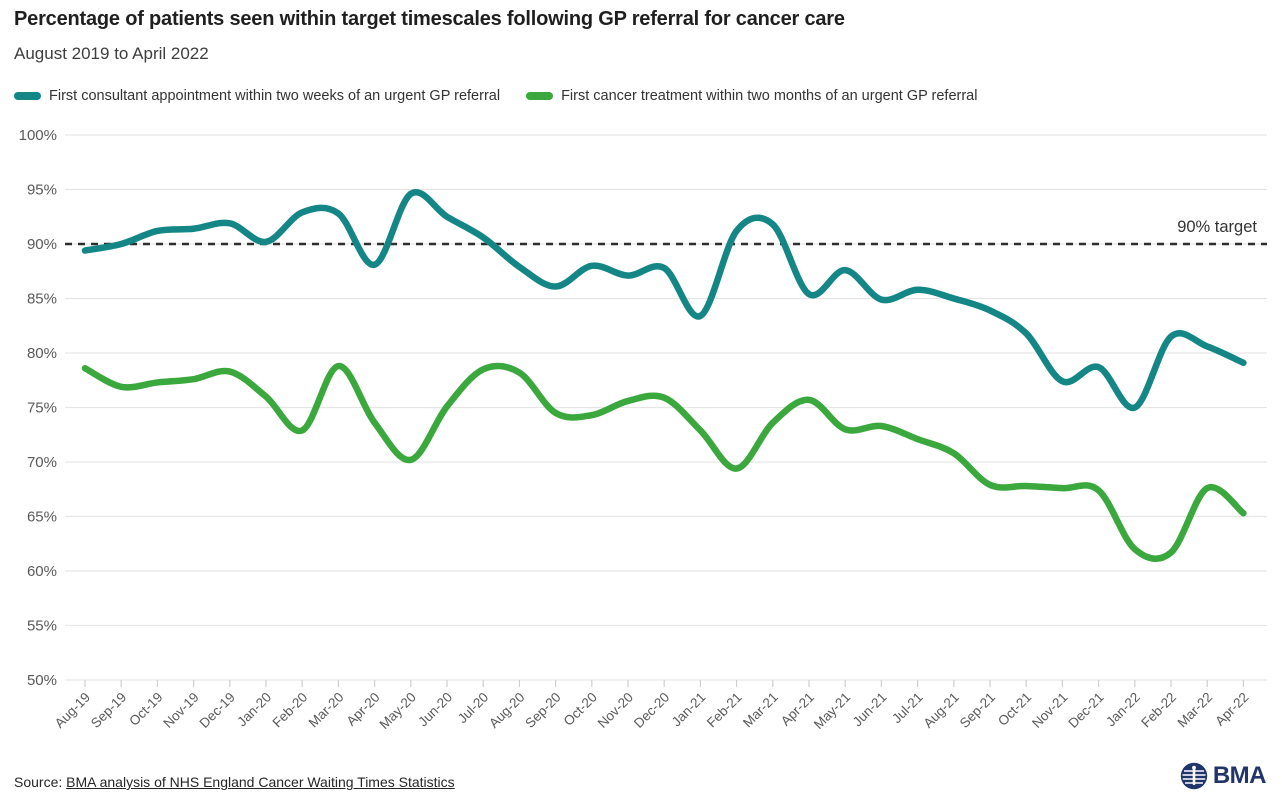 The height and width of the screenshot is (806, 1282). I want to click on x-tick-label: Feb-20, so click(289, 710).